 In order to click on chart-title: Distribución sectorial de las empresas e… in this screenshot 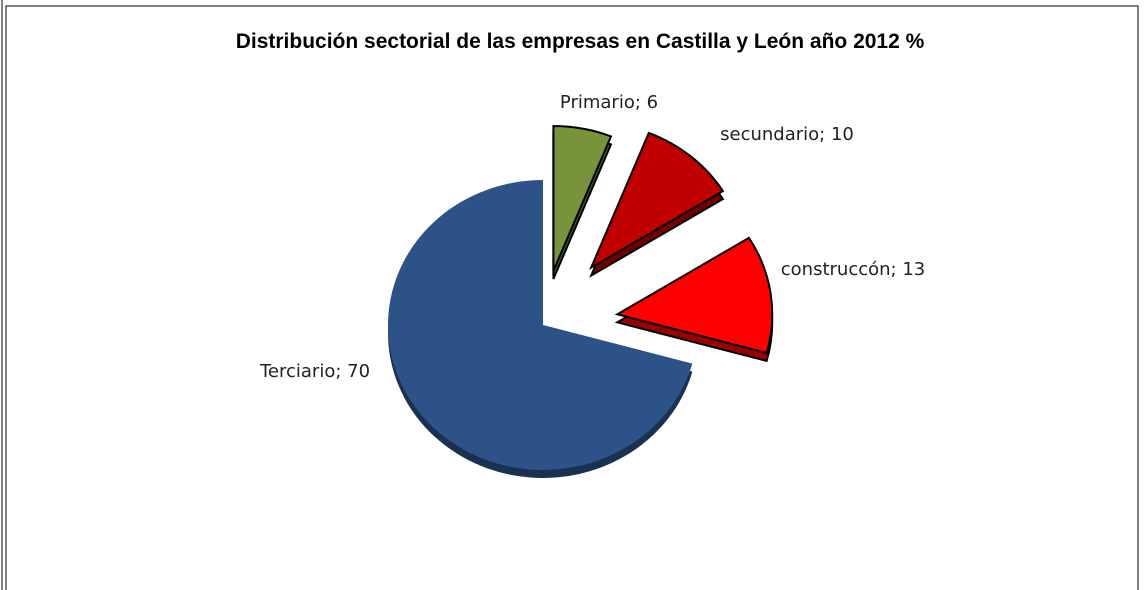, I will do `click(580, 41)`.